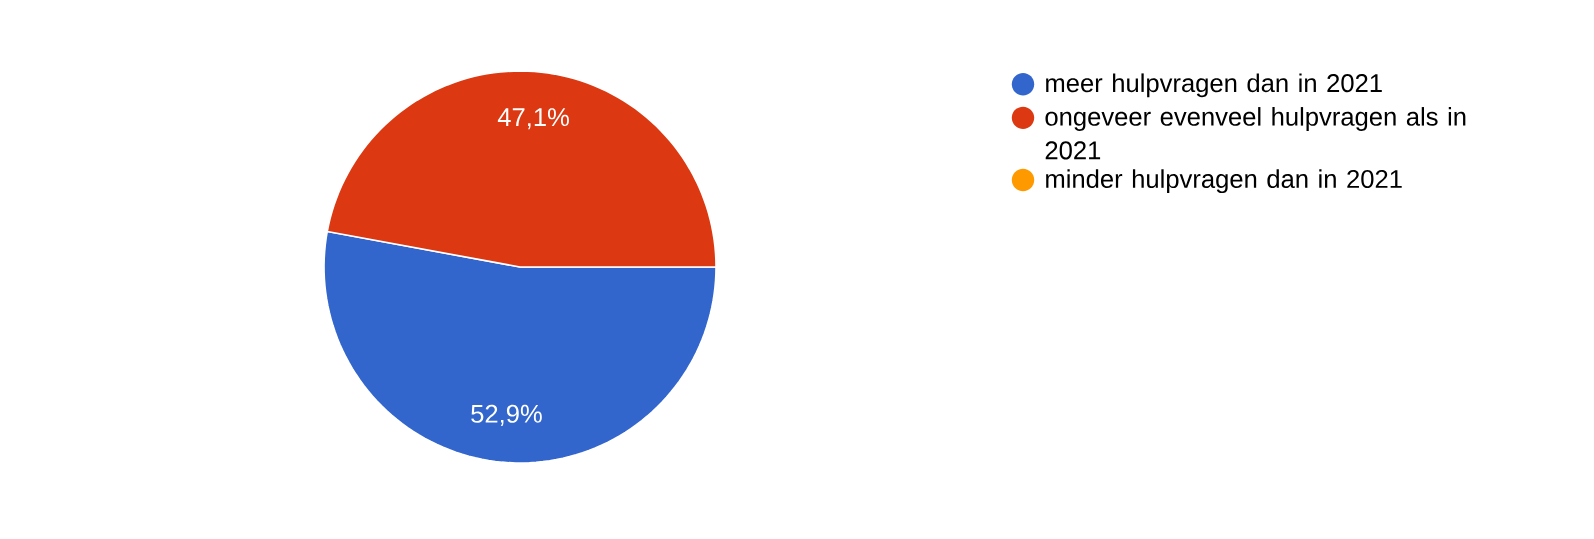 This screenshot has width=1594, height=539. What do you see at coordinates (1214, 85) in the screenshot?
I see `legend-label: meer hulpvragen dan in 2021` at bounding box center [1214, 85].